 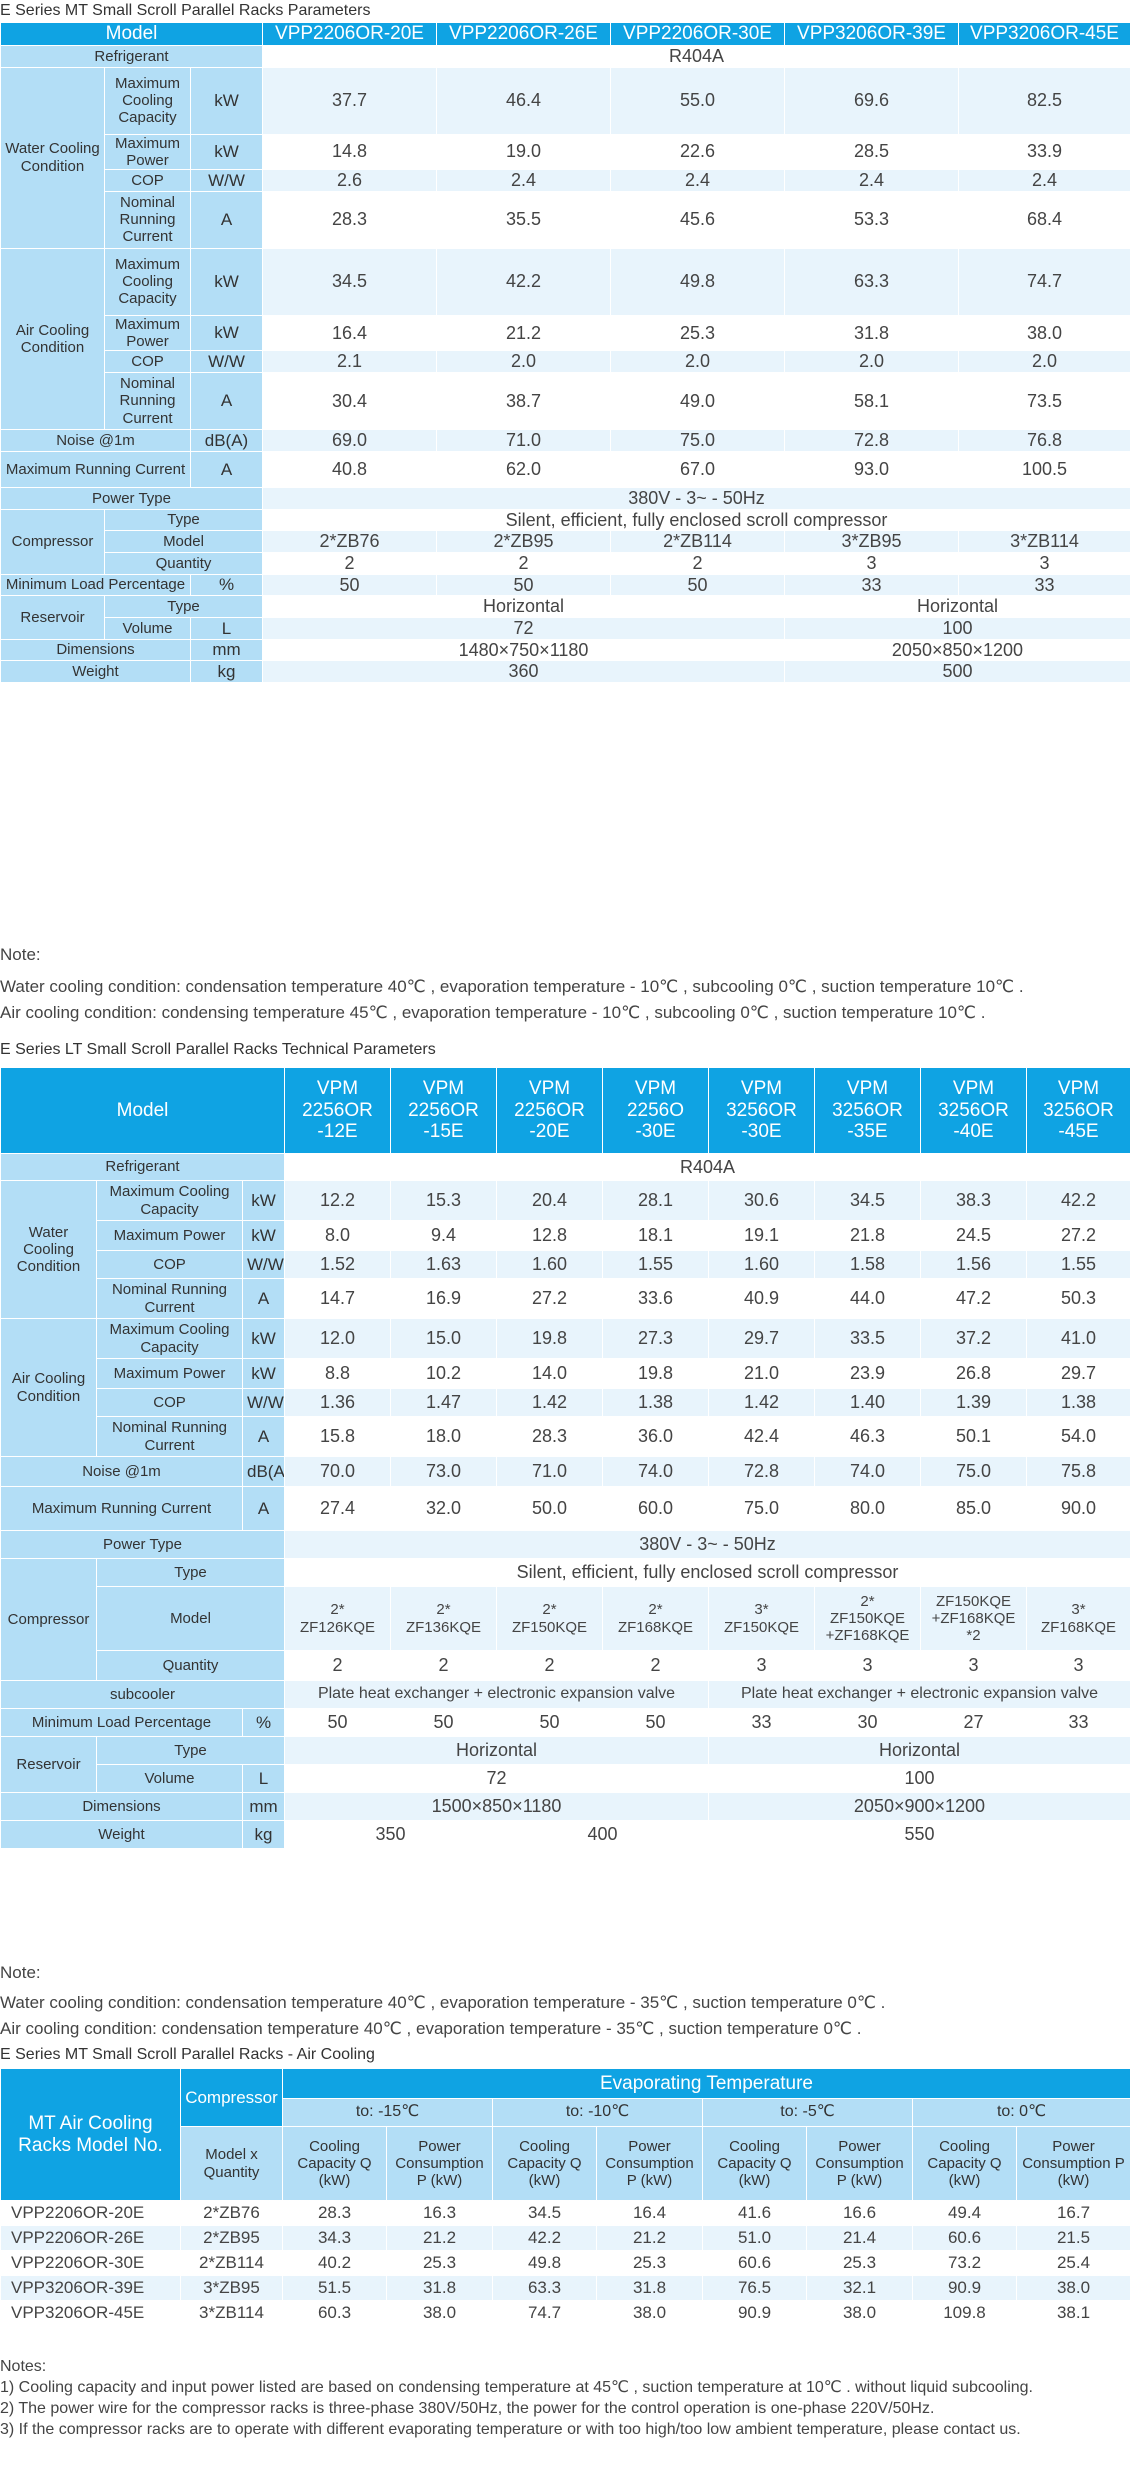 I want to click on power-header: Power Consumption P (kW), so click(x=859, y=2163).